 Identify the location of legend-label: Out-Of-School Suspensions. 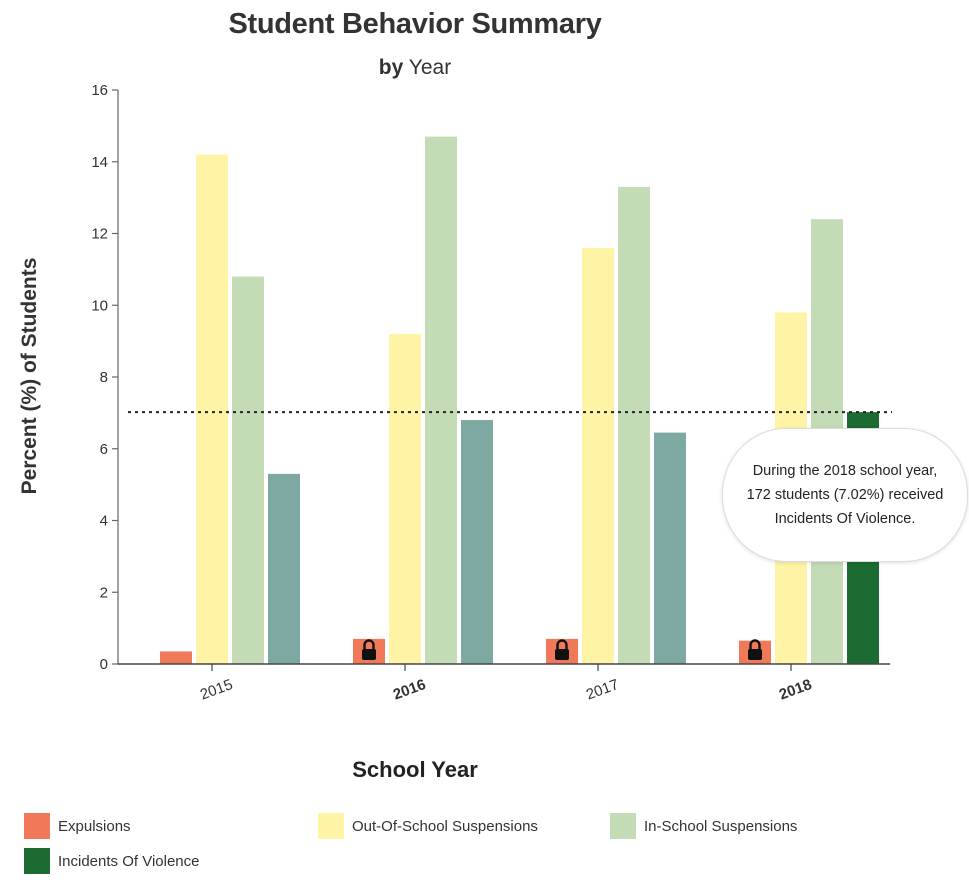
(445, 826).